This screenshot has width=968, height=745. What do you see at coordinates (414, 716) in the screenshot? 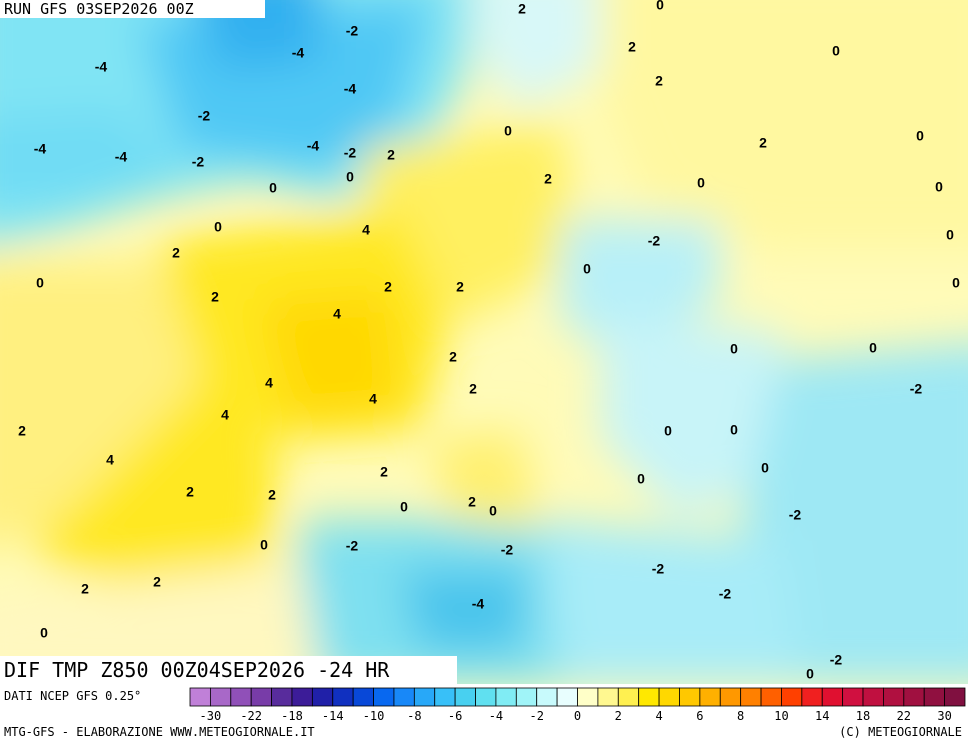
I see `legend-label: -8` at bounding box center [414, 716].